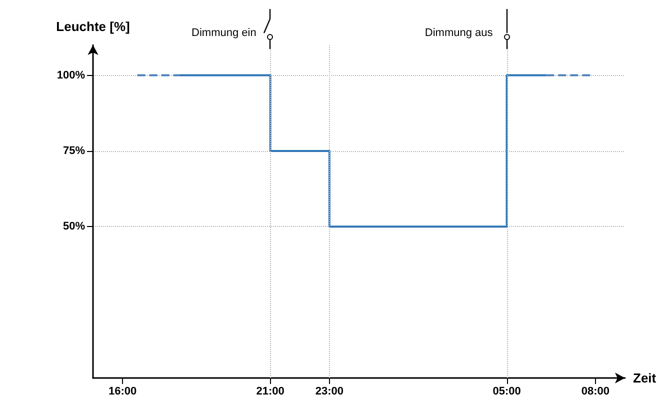 This screenshot has width=670, height=412. I want to click on x-tick-label: 05:00, so click(506, 392).